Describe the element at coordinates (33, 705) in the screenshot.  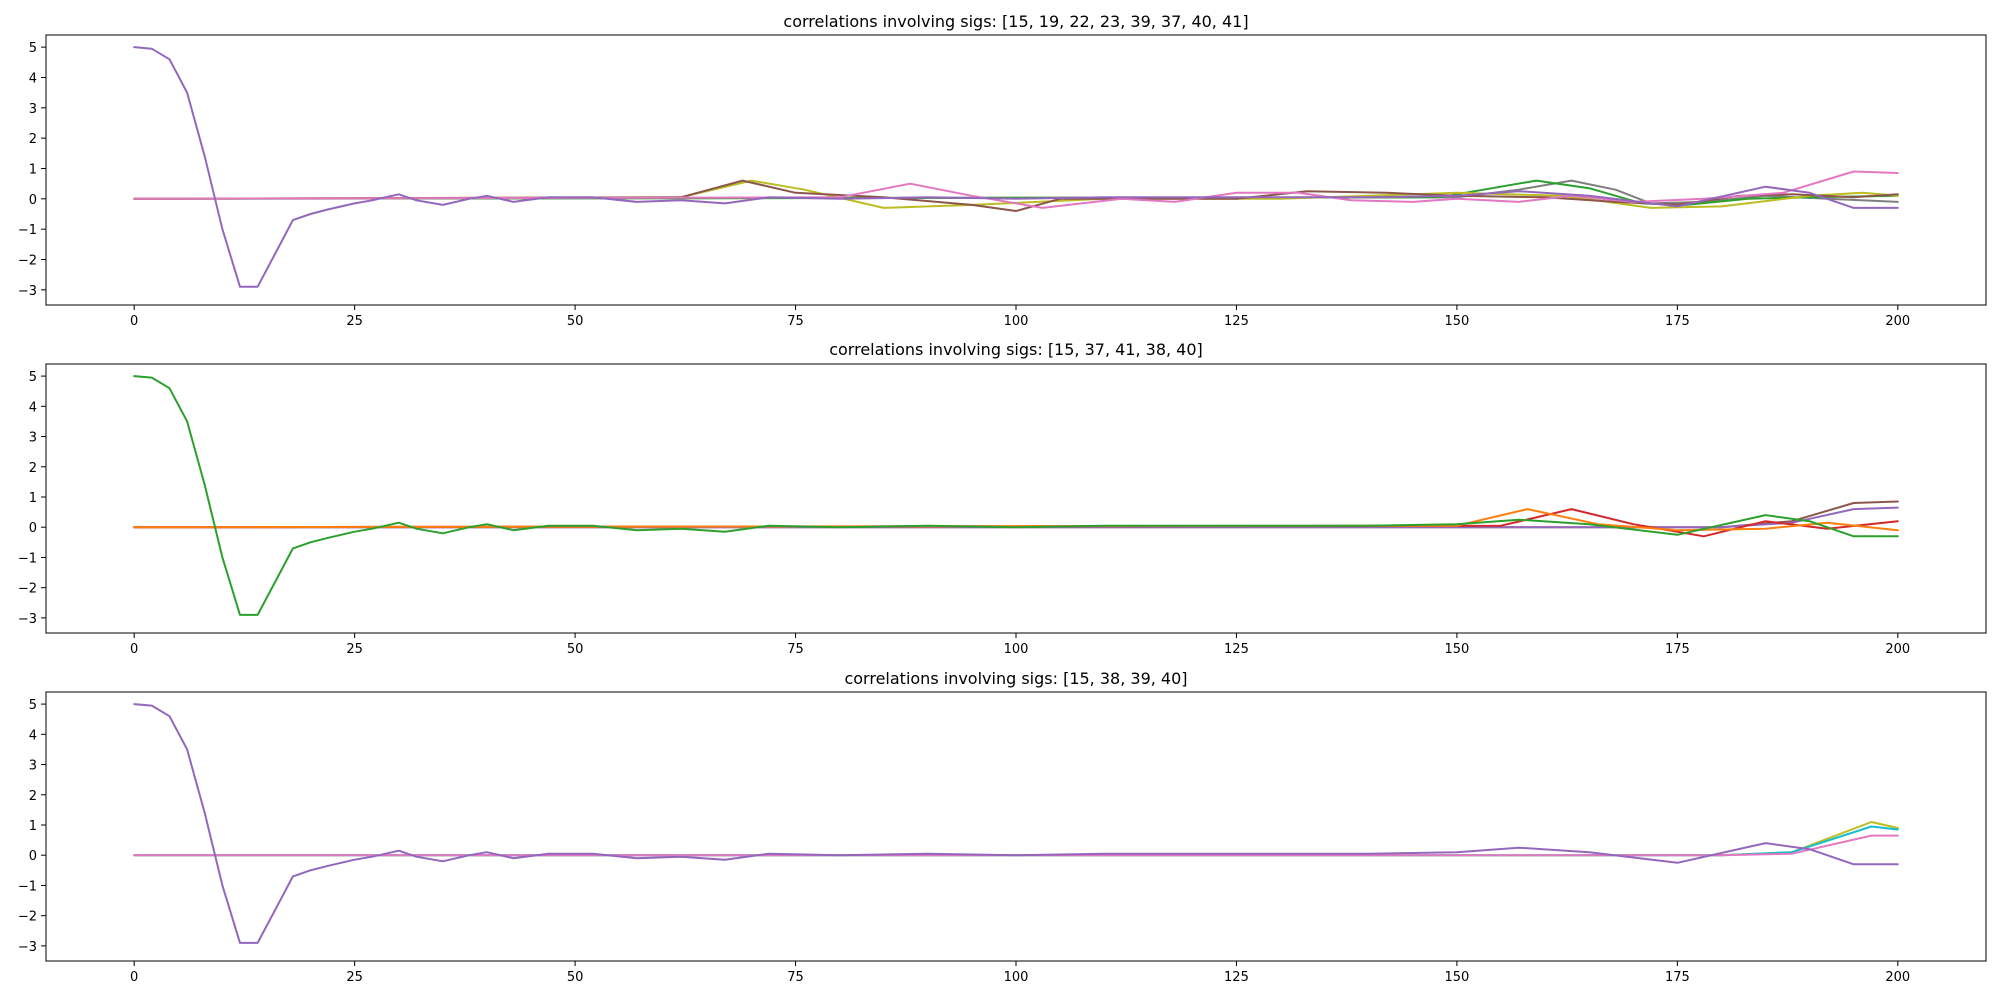
I see `panel-3-y-tick-label: 5` at that location.